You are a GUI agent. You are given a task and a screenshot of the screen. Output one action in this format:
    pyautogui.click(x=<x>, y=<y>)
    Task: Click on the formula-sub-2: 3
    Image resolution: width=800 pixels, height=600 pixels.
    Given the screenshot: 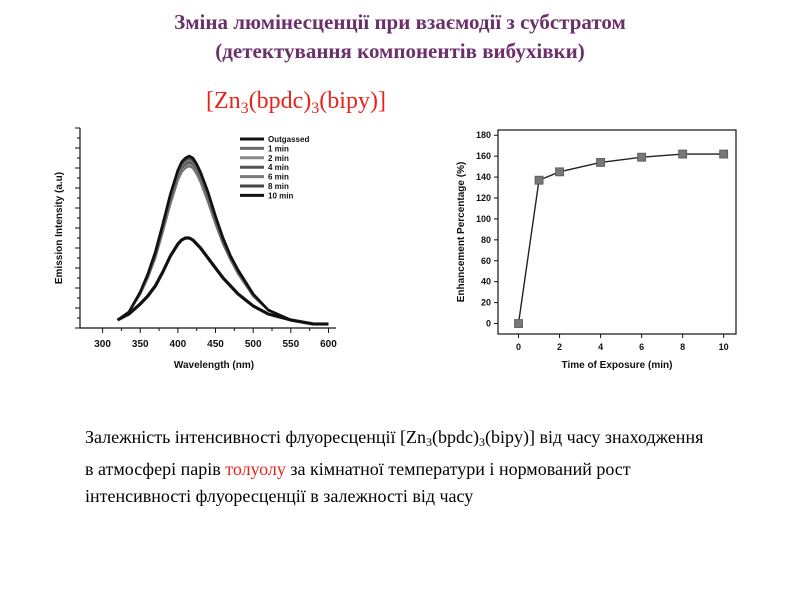 What is the action you would take?
    pyautogui.click(x=315, y=108)
    